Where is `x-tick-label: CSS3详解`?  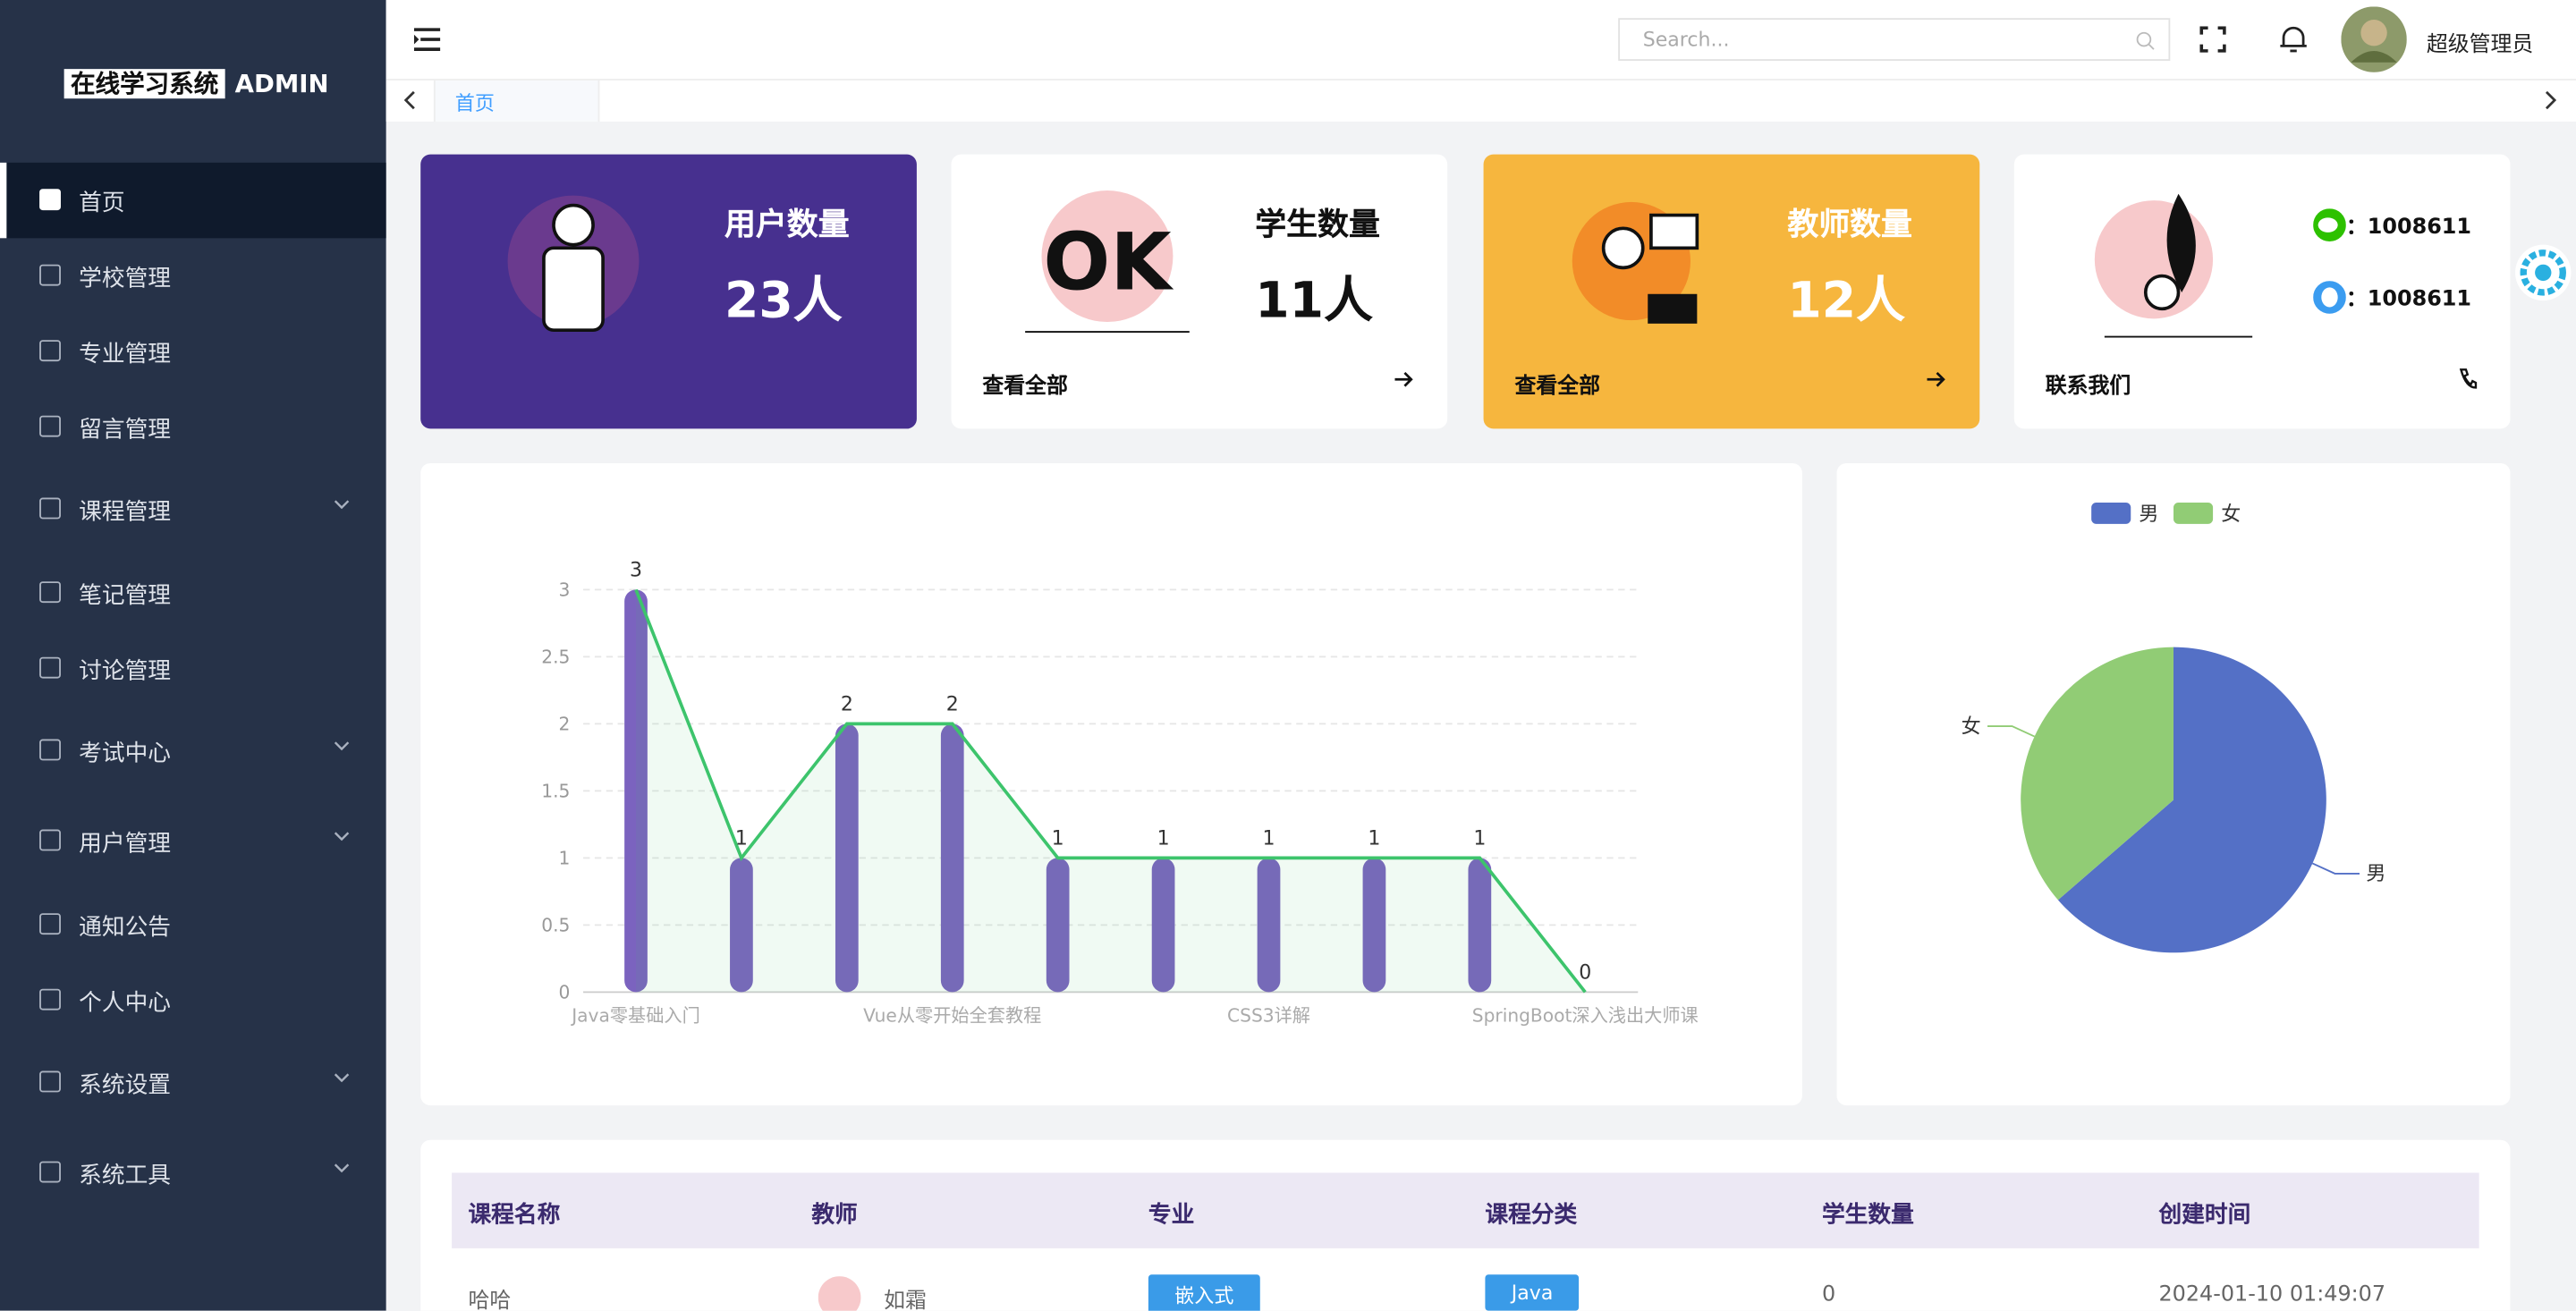 x-tick-label: CSS3详解 is located at coordinates (1268, 1015).